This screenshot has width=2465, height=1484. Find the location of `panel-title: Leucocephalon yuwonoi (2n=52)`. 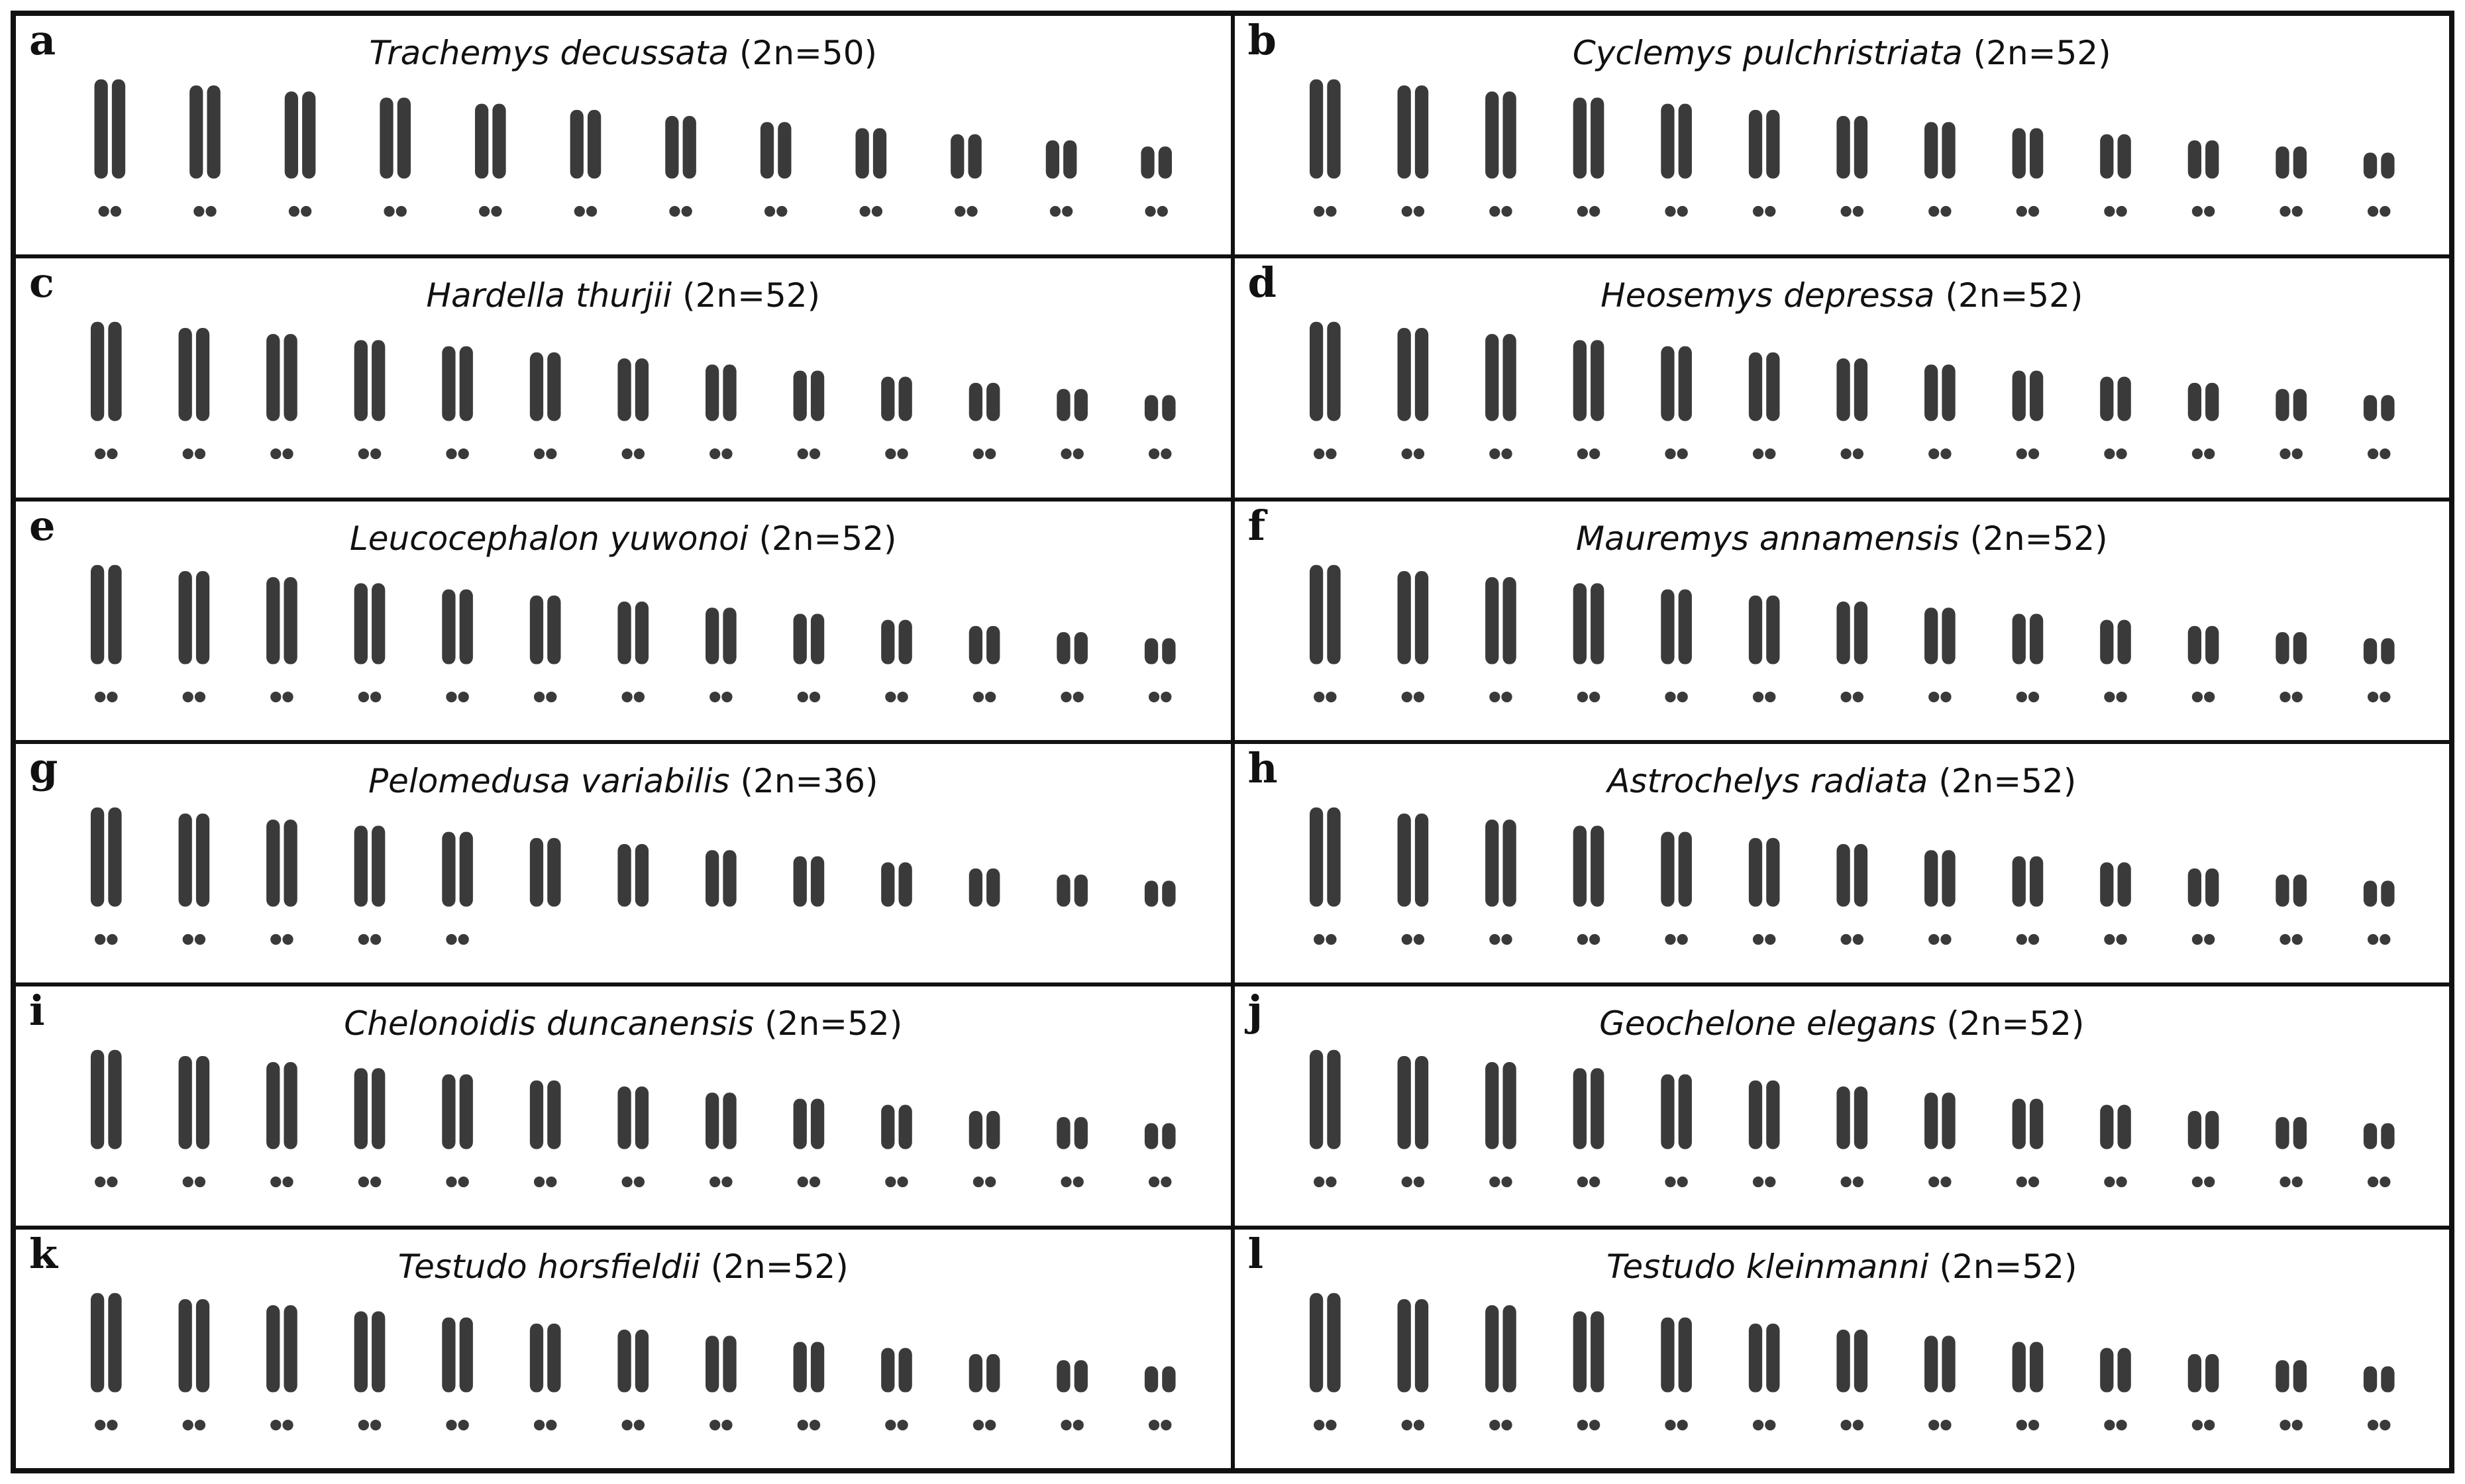

panel-title: Leucocephalon yuwonoi (2n=52) is located at coordinates (624, 538).